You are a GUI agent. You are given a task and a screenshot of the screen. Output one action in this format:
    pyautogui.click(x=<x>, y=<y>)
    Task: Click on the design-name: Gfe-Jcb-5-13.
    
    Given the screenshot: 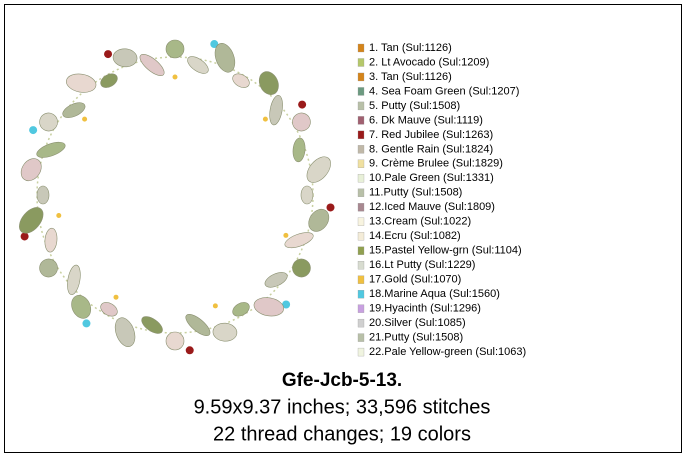 What is the action you would take?
    pyautogui.click(x=342, y=380)
    